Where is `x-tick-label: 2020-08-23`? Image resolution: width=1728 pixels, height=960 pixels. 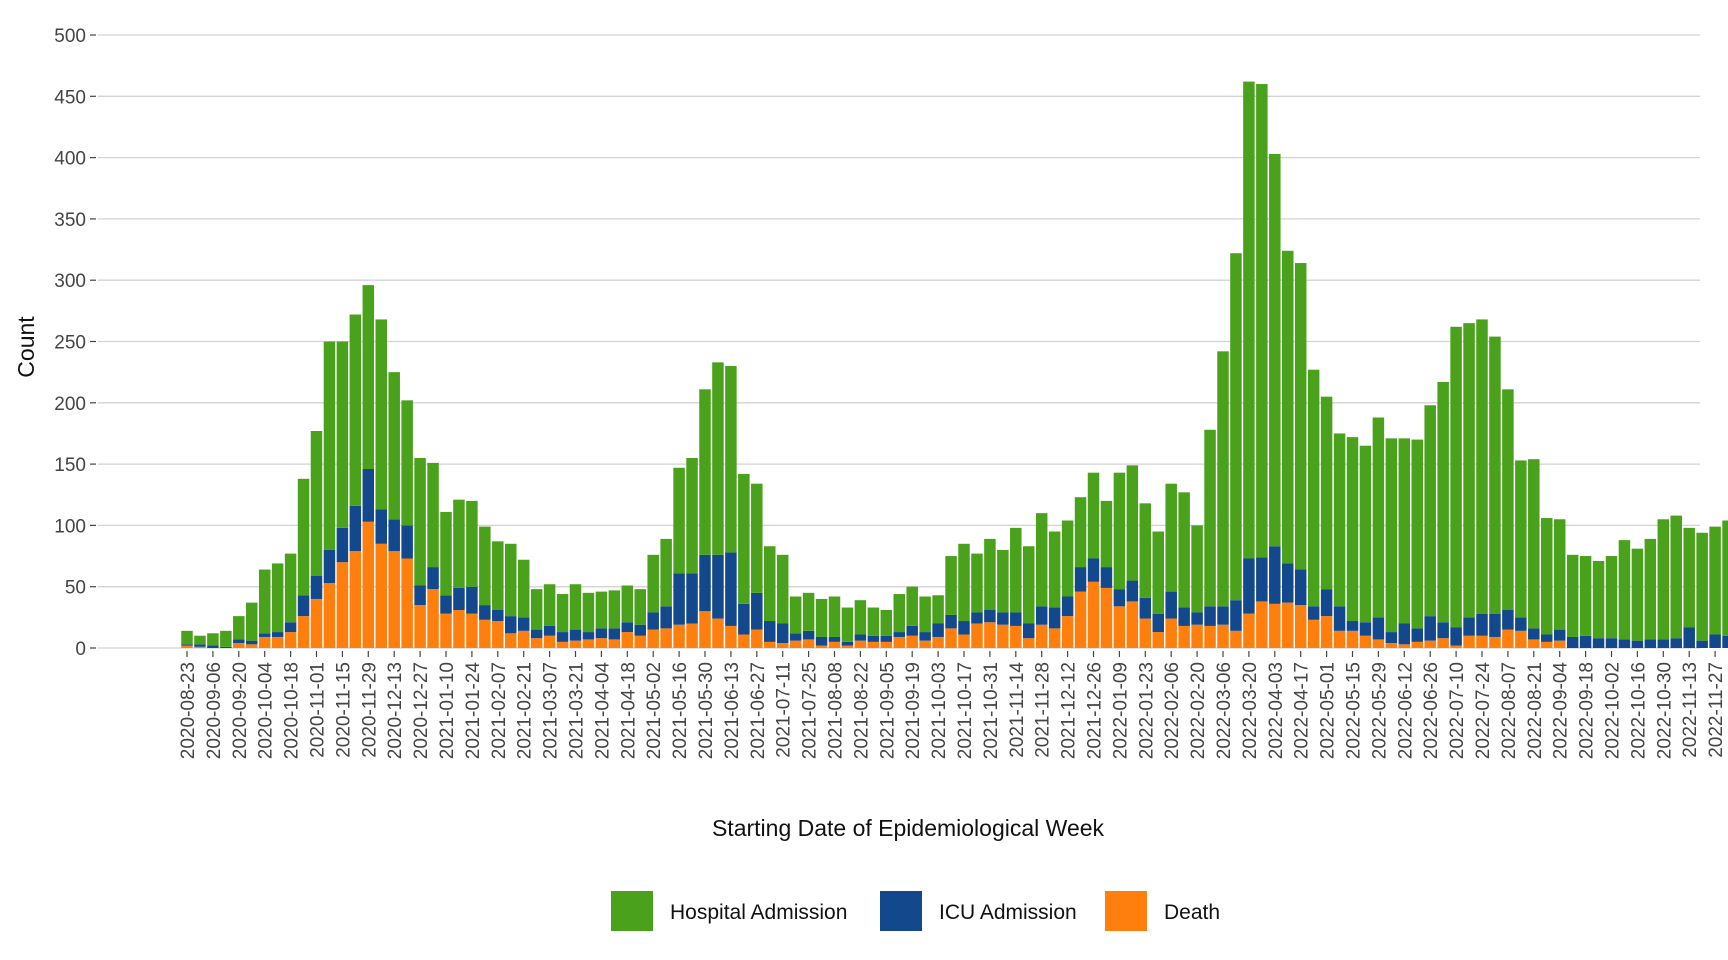 x-tick-label: 2020-08-23 is located at coordinates (188, 710).